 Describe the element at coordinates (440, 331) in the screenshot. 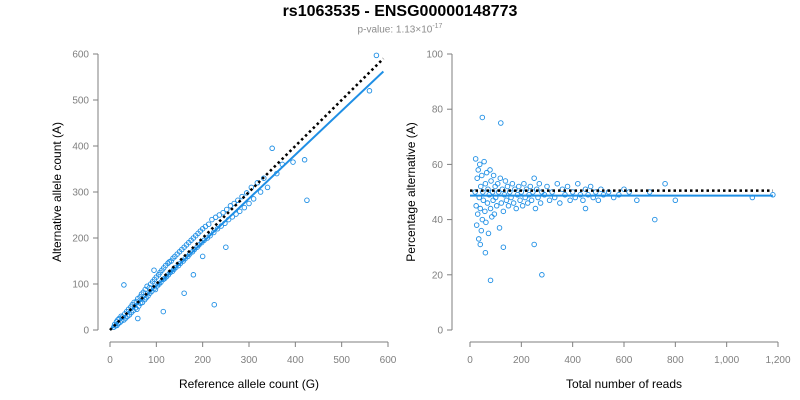

I see `right-y-tick-label: 0` at that location.